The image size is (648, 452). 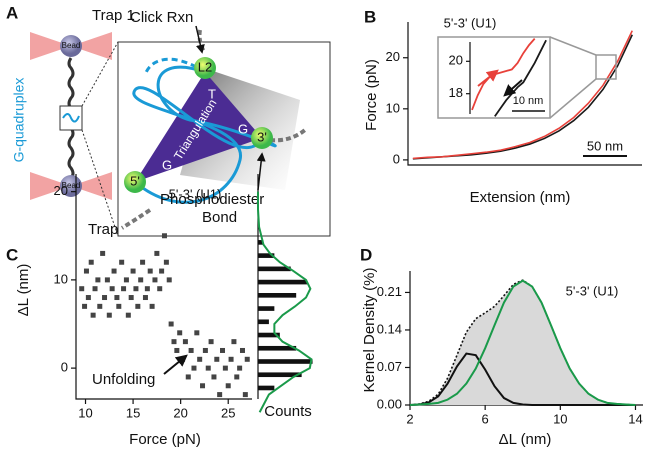 What do you see at coordinates (133, 412) in the screenshot?
I see `x-tick-label: 15` at bounding box center [133, 412].